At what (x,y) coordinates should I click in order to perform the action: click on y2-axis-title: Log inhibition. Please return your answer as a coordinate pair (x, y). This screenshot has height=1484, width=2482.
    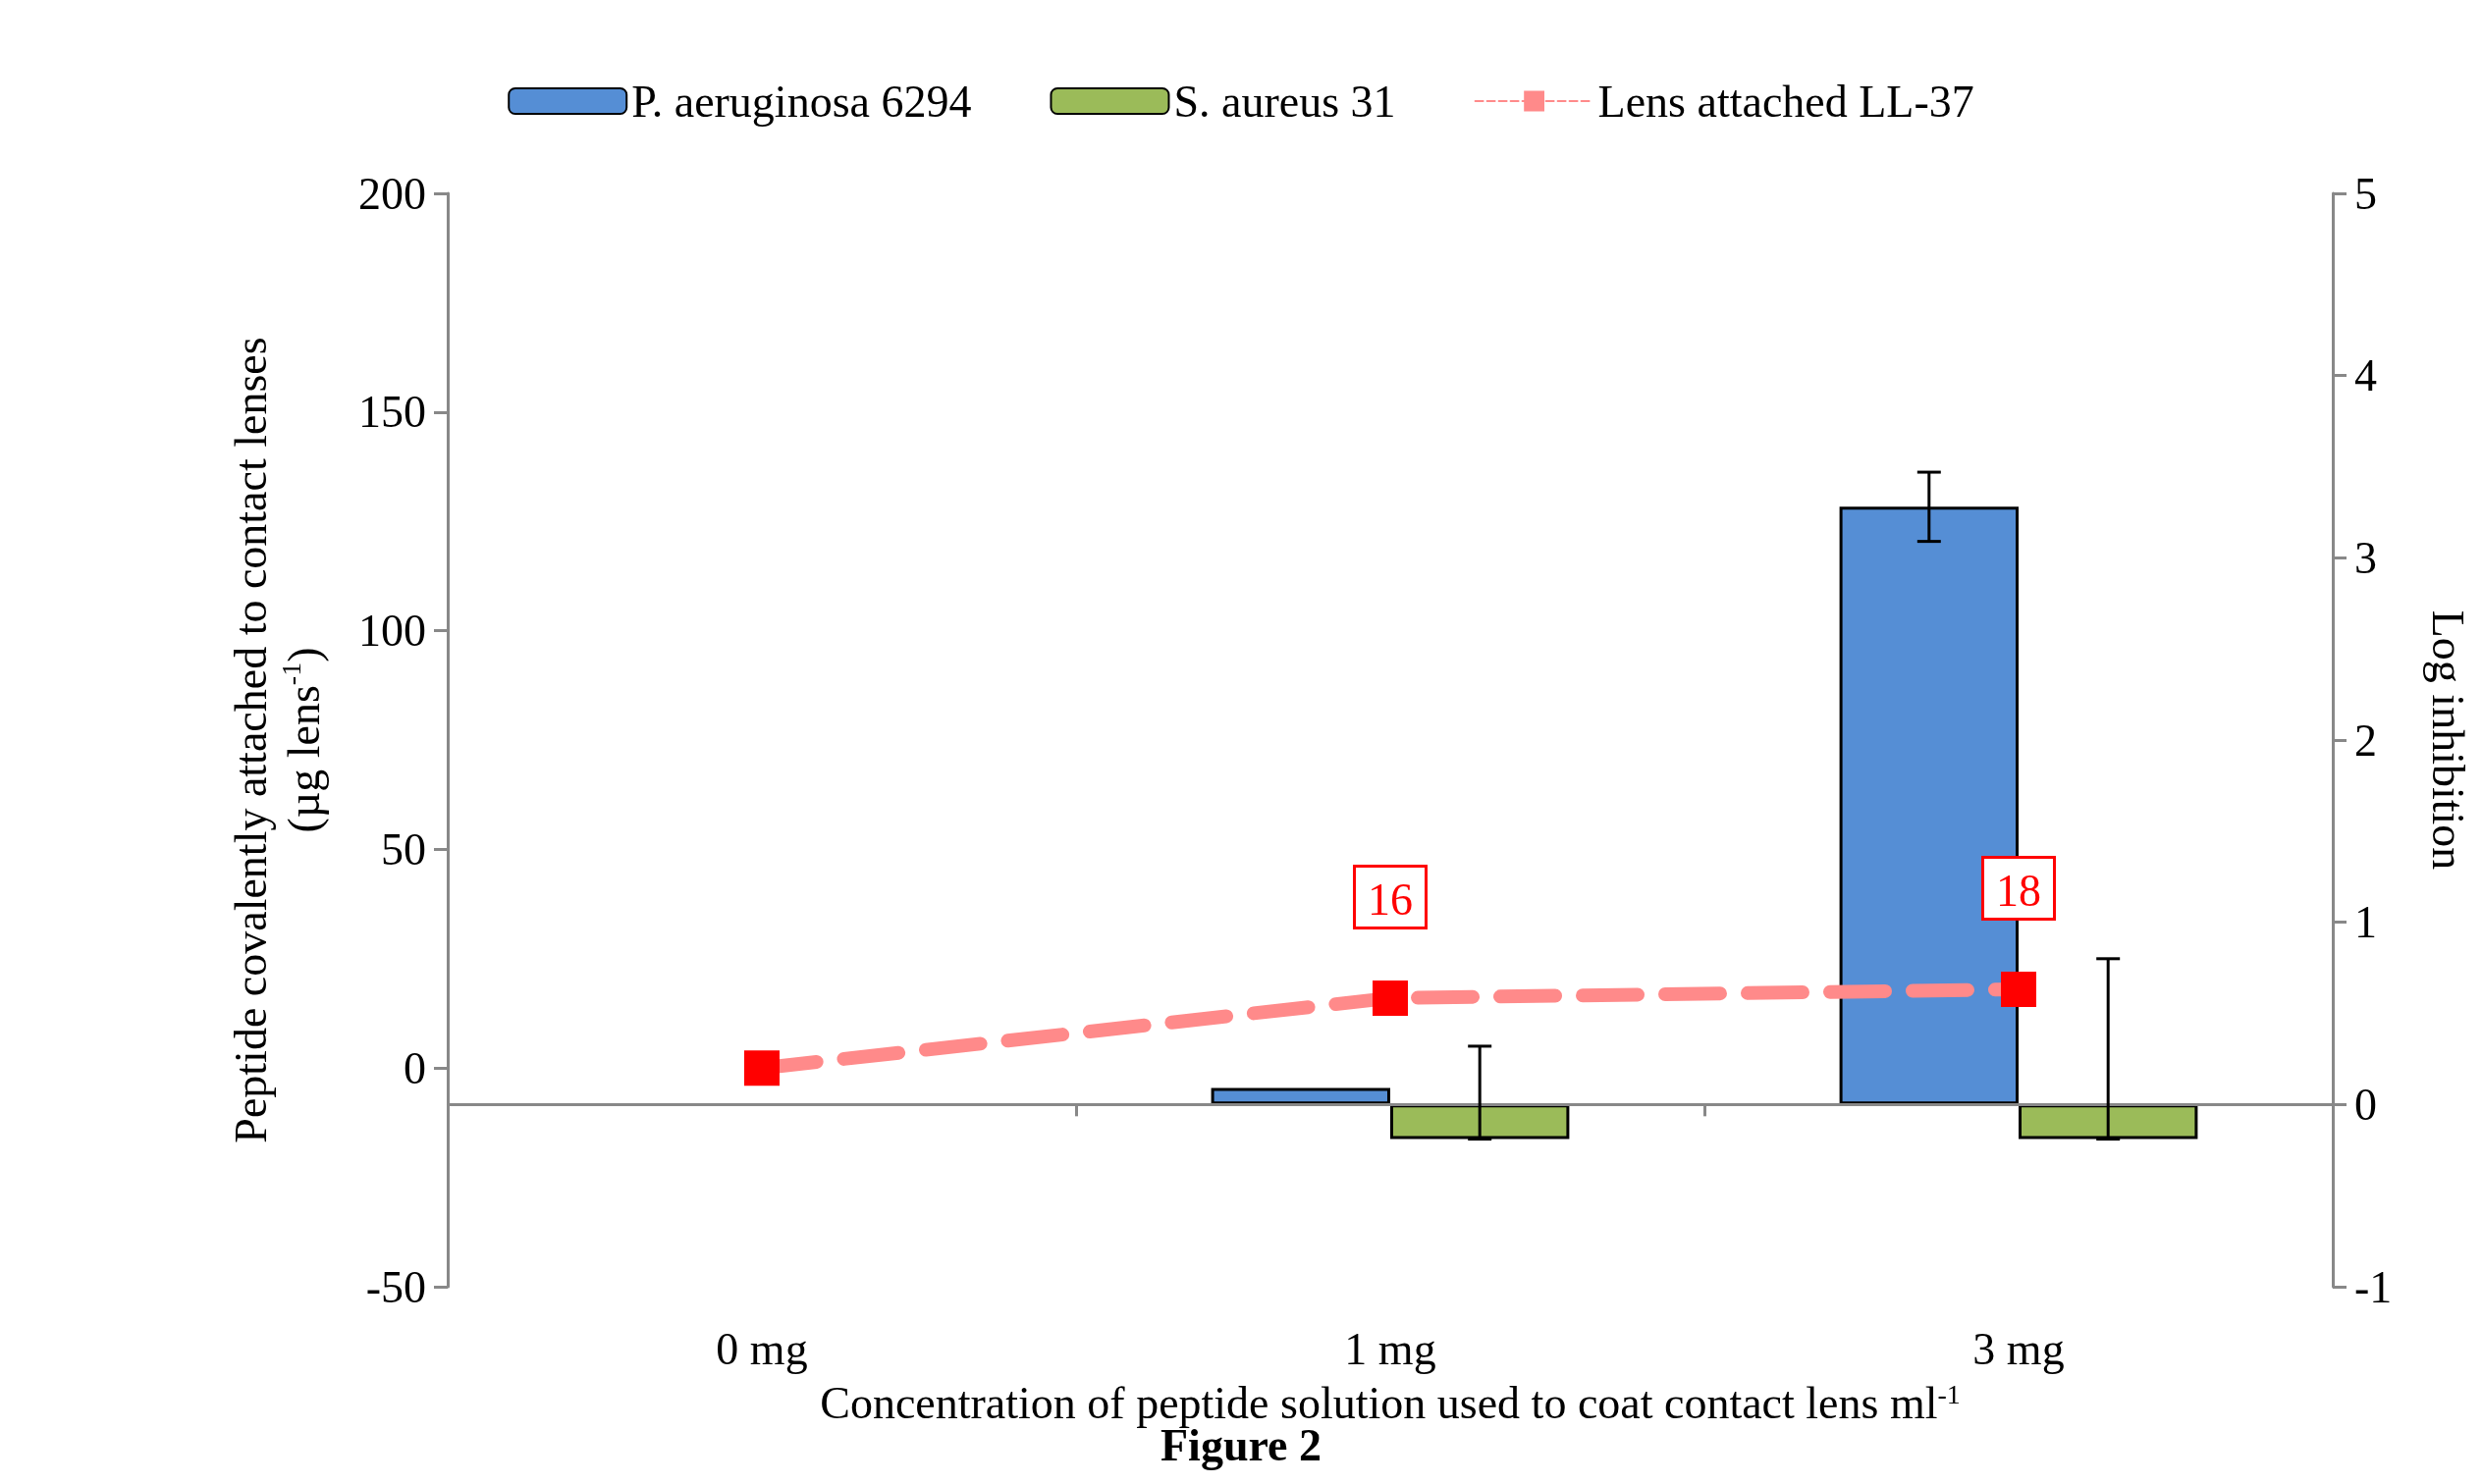
    Looking at the image, I should click on (2447, 741).